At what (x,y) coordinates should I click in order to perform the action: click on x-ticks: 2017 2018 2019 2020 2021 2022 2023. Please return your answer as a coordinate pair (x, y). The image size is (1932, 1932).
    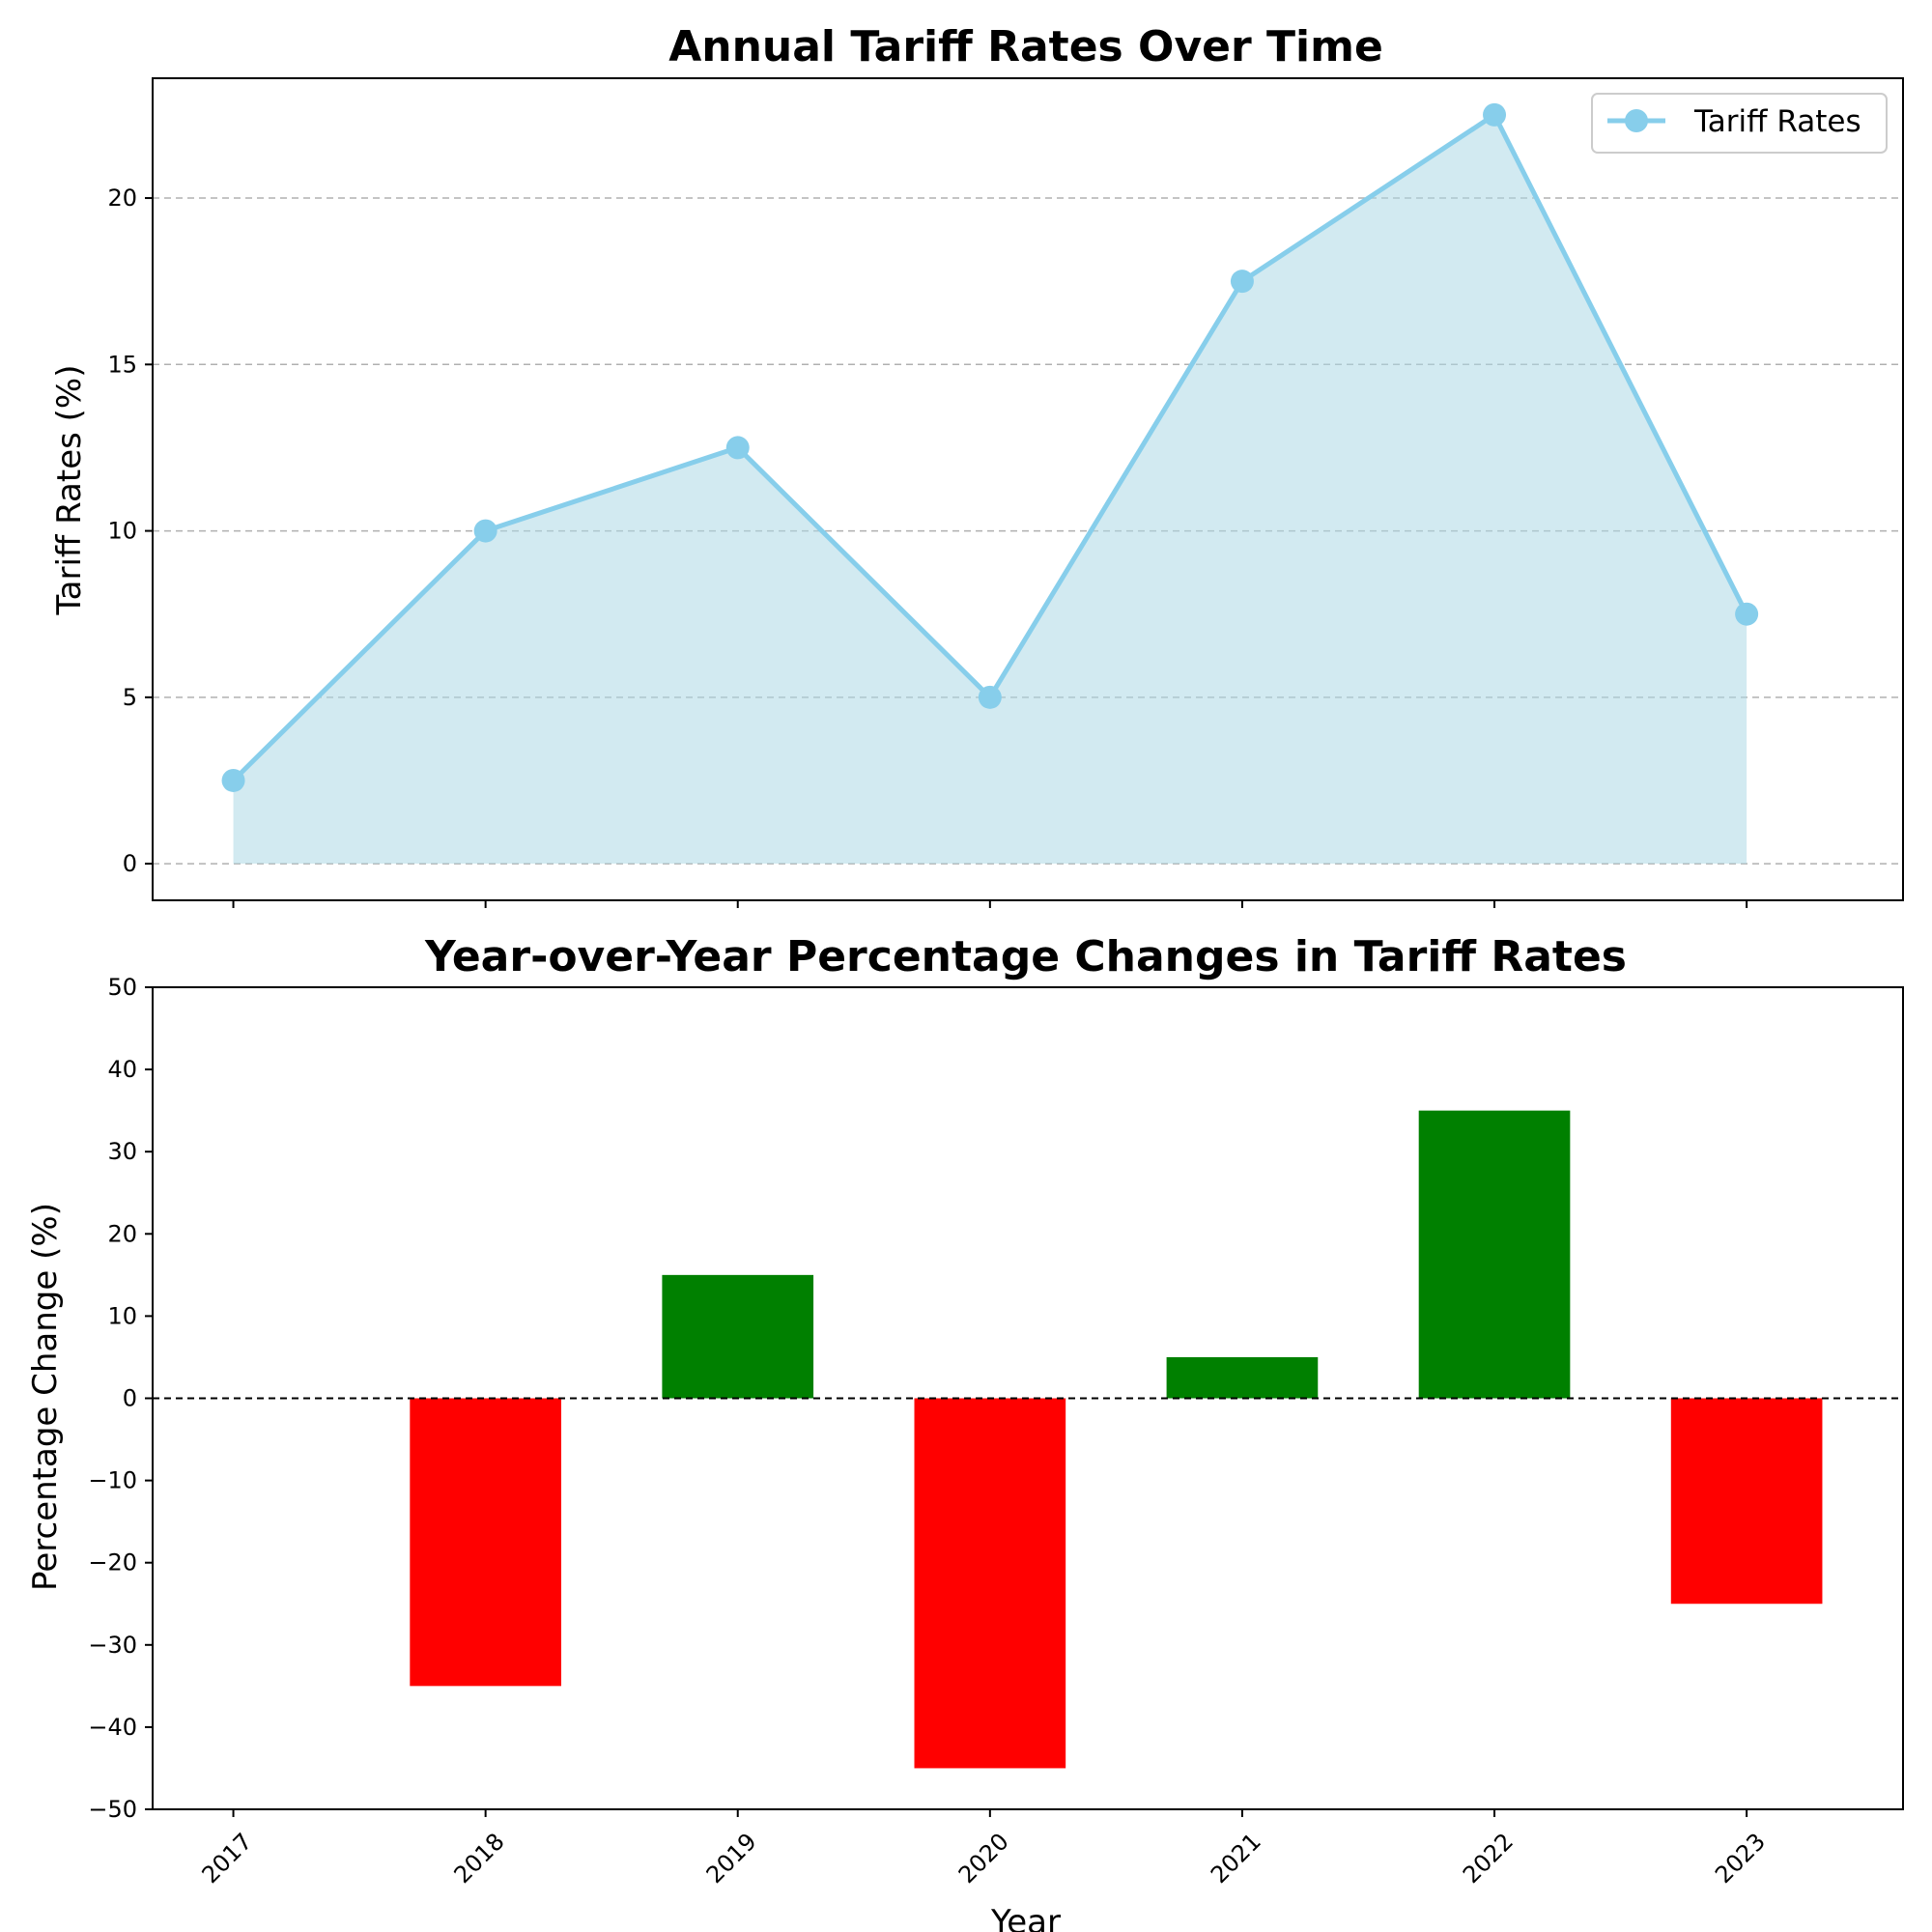
    Looking at the image, I should click on (984, 1849).